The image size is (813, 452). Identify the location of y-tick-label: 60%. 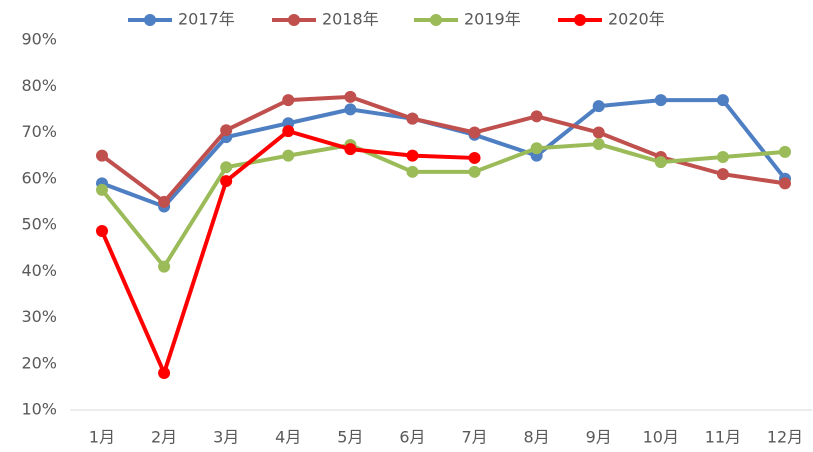
(39, 177).